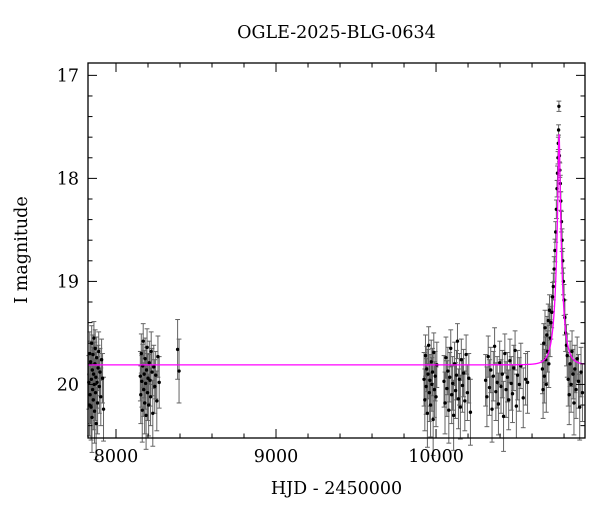 The width and height of the screenshot is (600, 512). Describe the element at coordinates (68, 282) in the screenshot. I see `y-tick-label: 19` at that location.